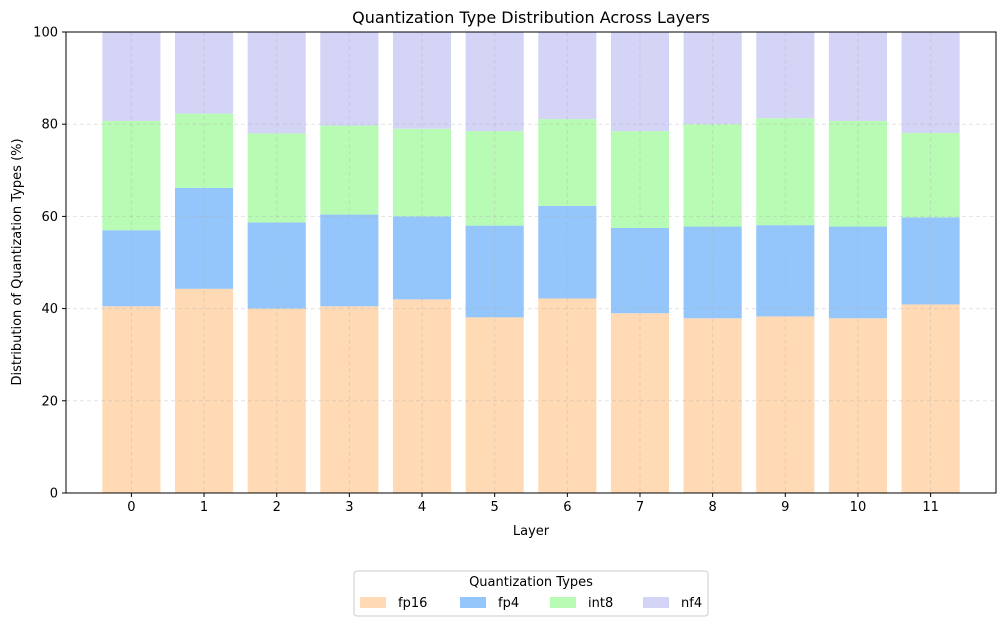 This screenshot has height=626, width=1005. What do you see at coordinates (49, 309) in the screenshot?
I see `y-tick-label-40: 40` at bounding box center [49, 309].